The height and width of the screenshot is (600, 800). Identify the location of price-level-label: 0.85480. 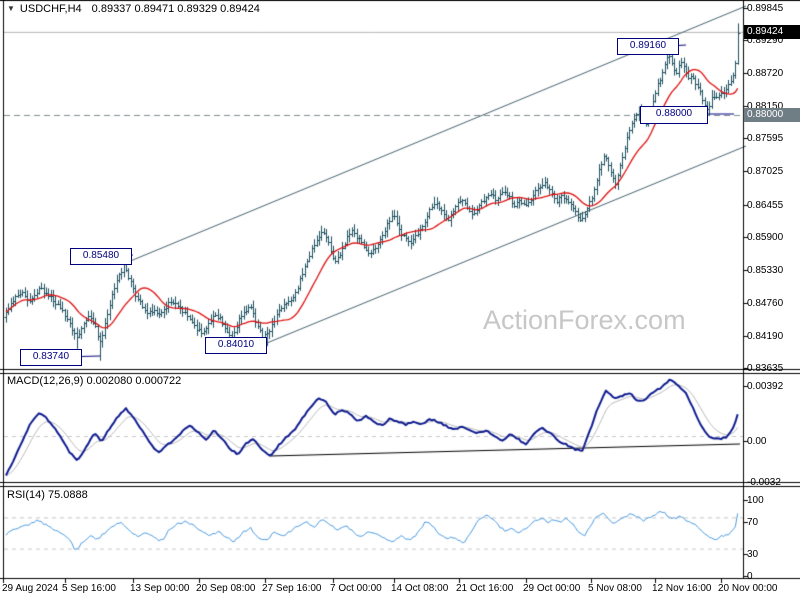
(101, 256).